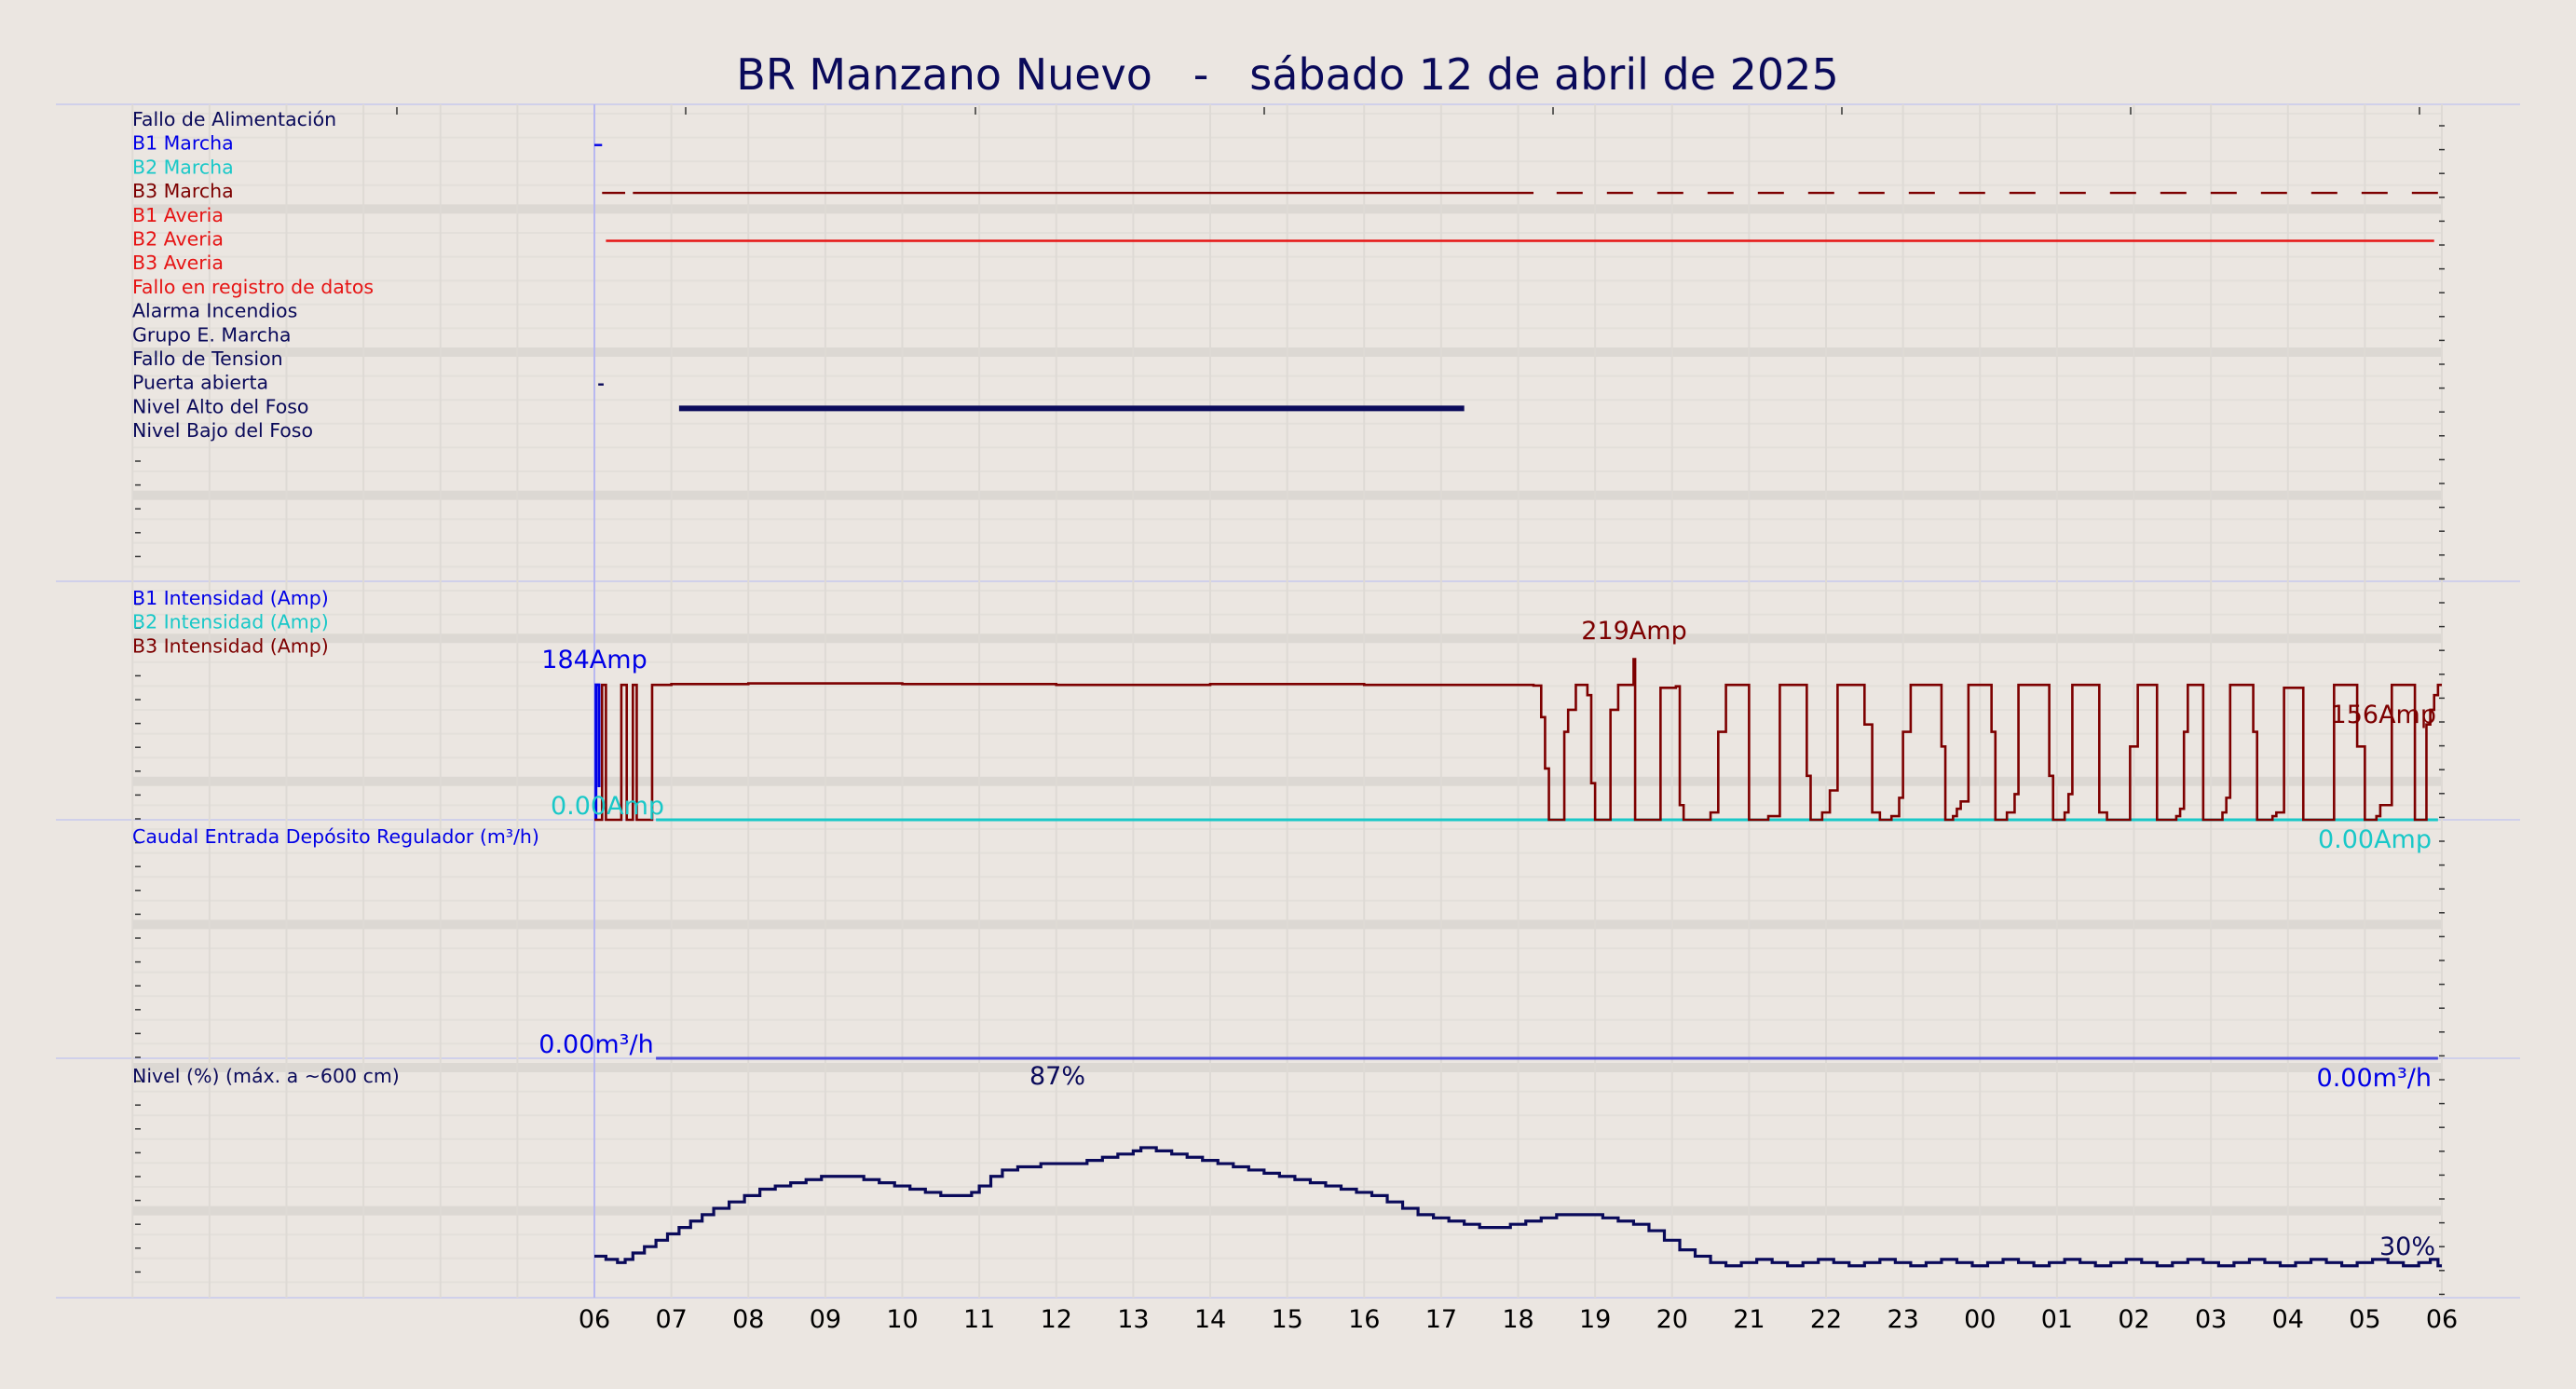  Describe the element at coordinates (220, 406) in the screenshot. I see `signal-label: Nivel Alto del Foso` at that location.